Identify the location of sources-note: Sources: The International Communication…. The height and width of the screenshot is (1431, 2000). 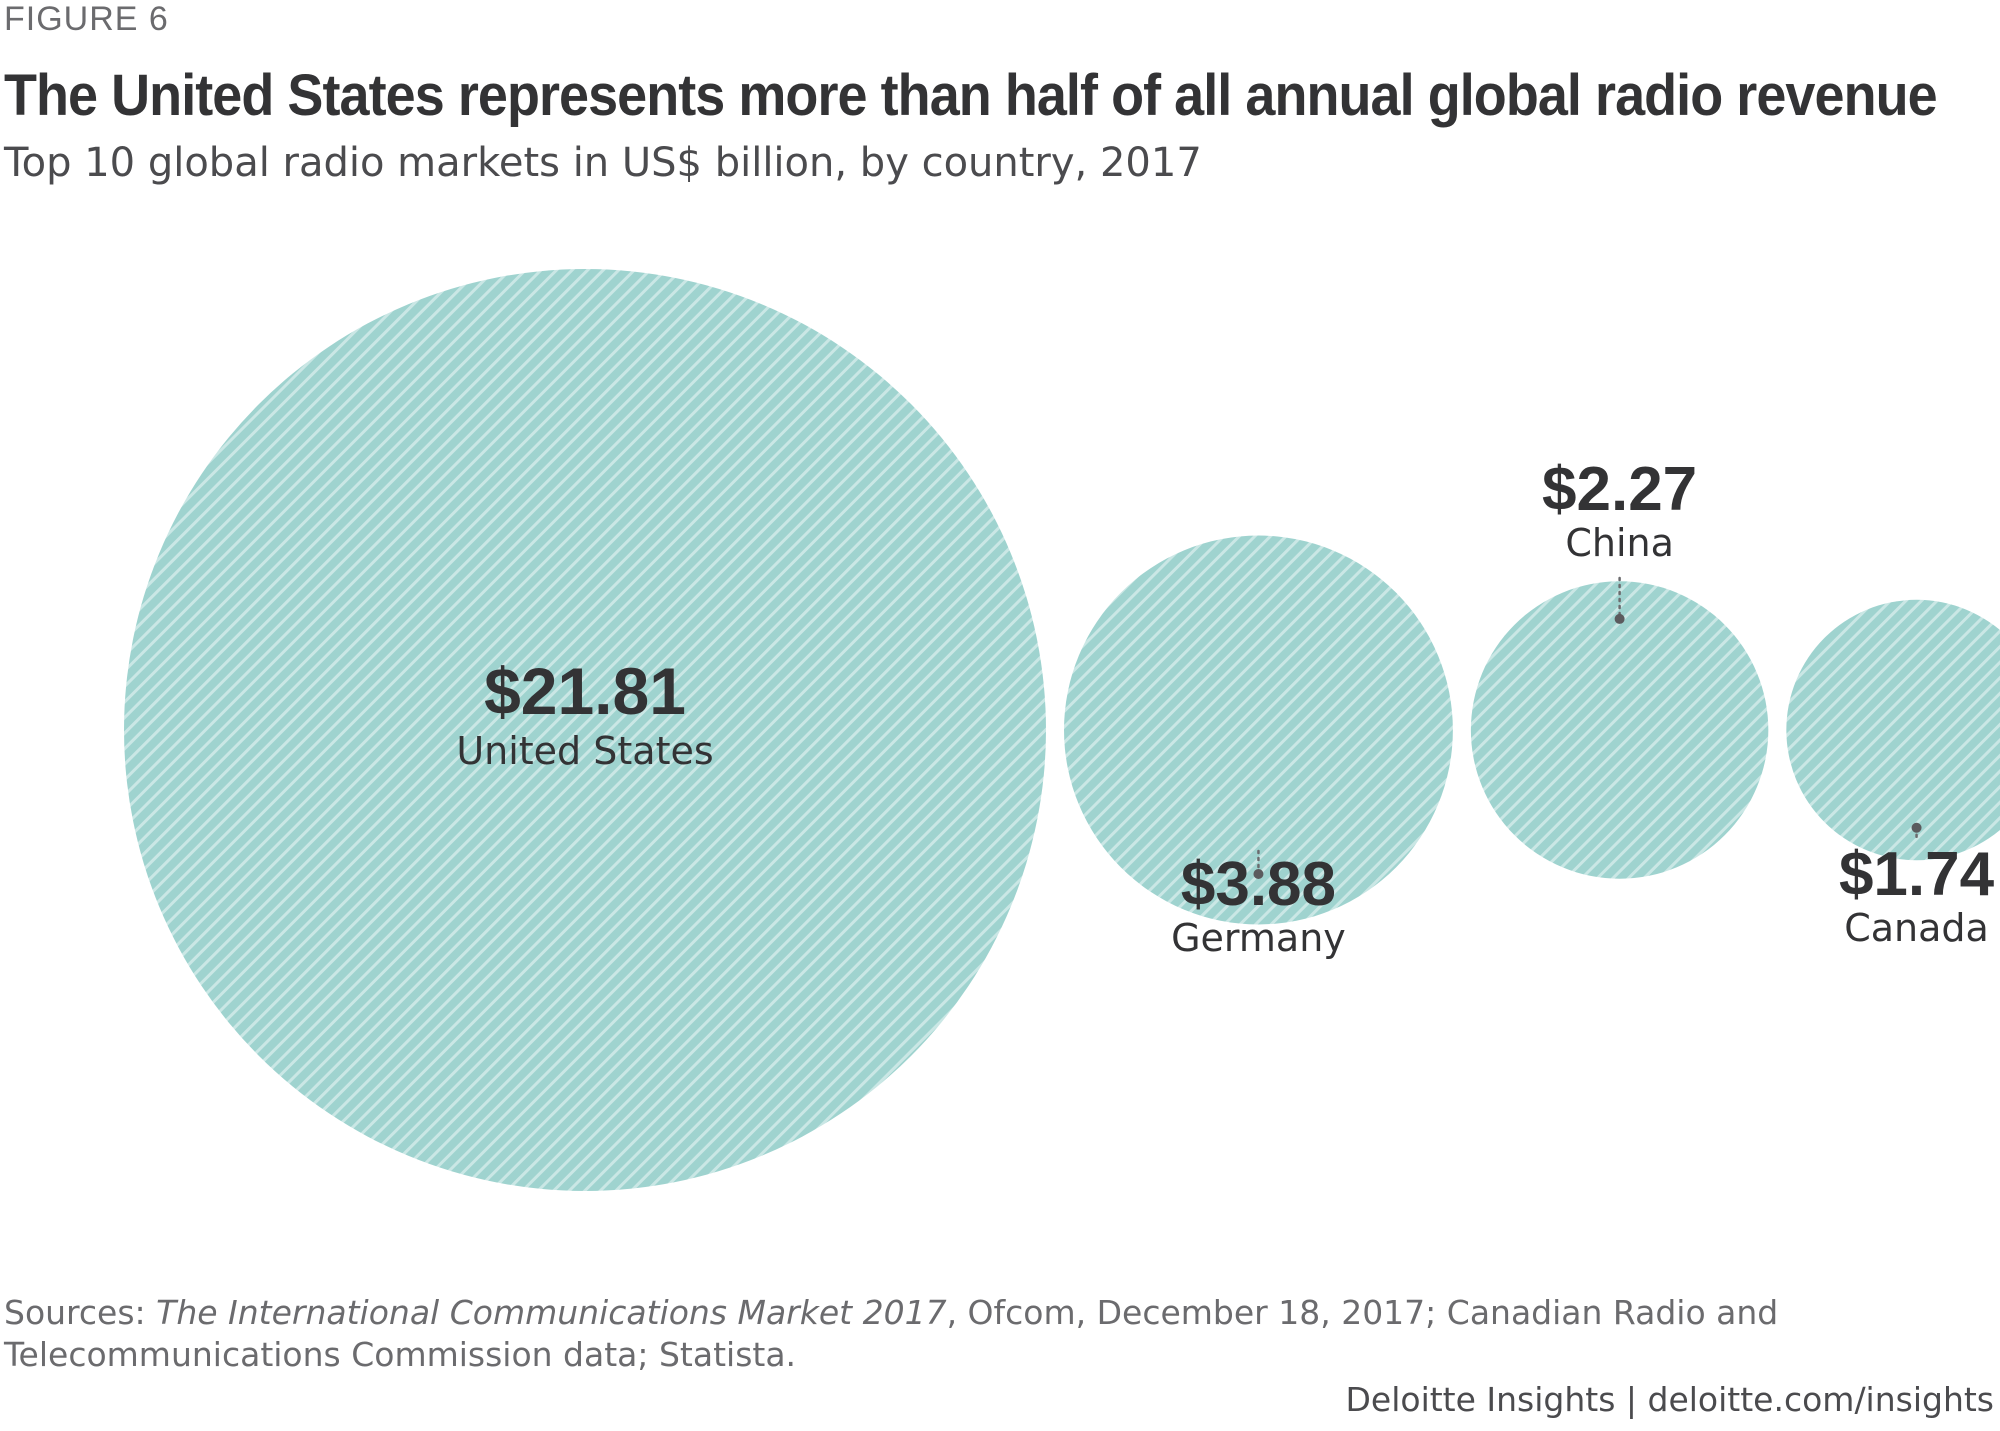
(954, 1334).